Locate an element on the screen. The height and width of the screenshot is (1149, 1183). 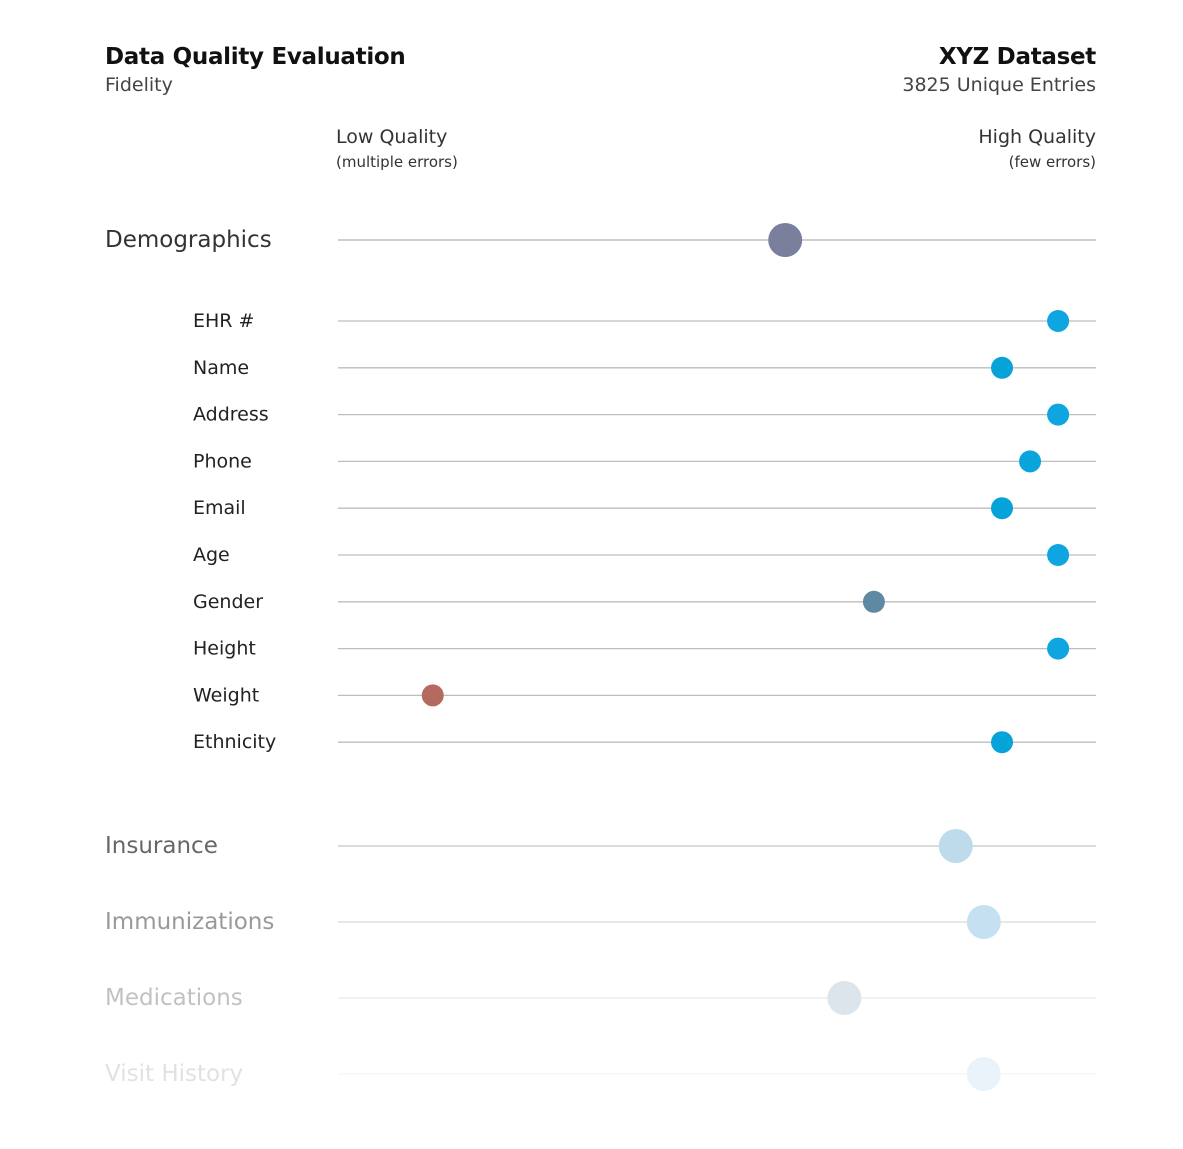
item-dot-phone is located at coordinates (1030, 461).